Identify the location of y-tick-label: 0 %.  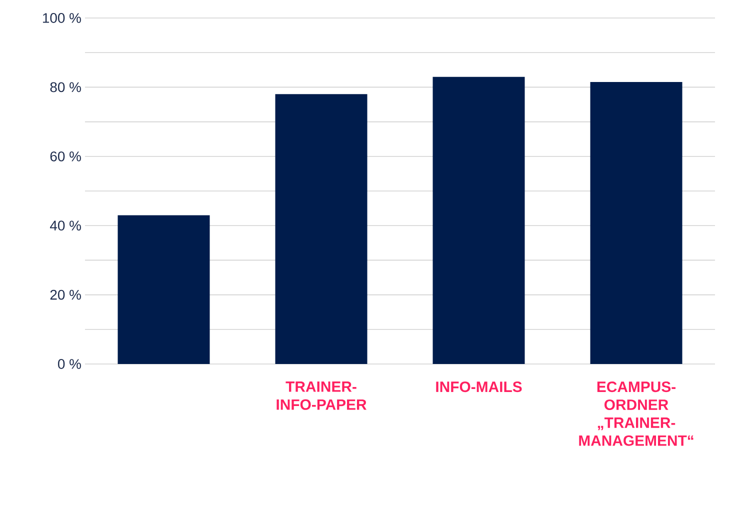
(69, 364).